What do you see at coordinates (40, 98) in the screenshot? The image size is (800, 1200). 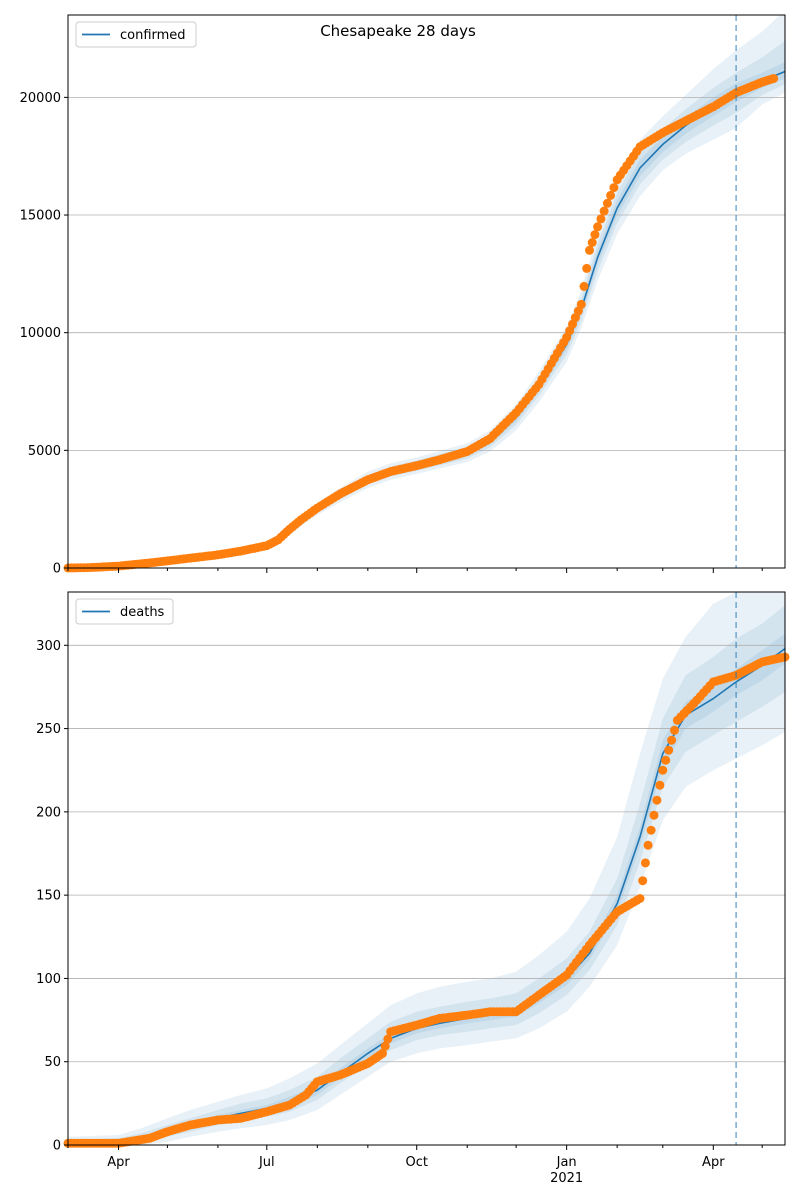 I see `y-tick-label: 20000` at bounding box center [40, 98].